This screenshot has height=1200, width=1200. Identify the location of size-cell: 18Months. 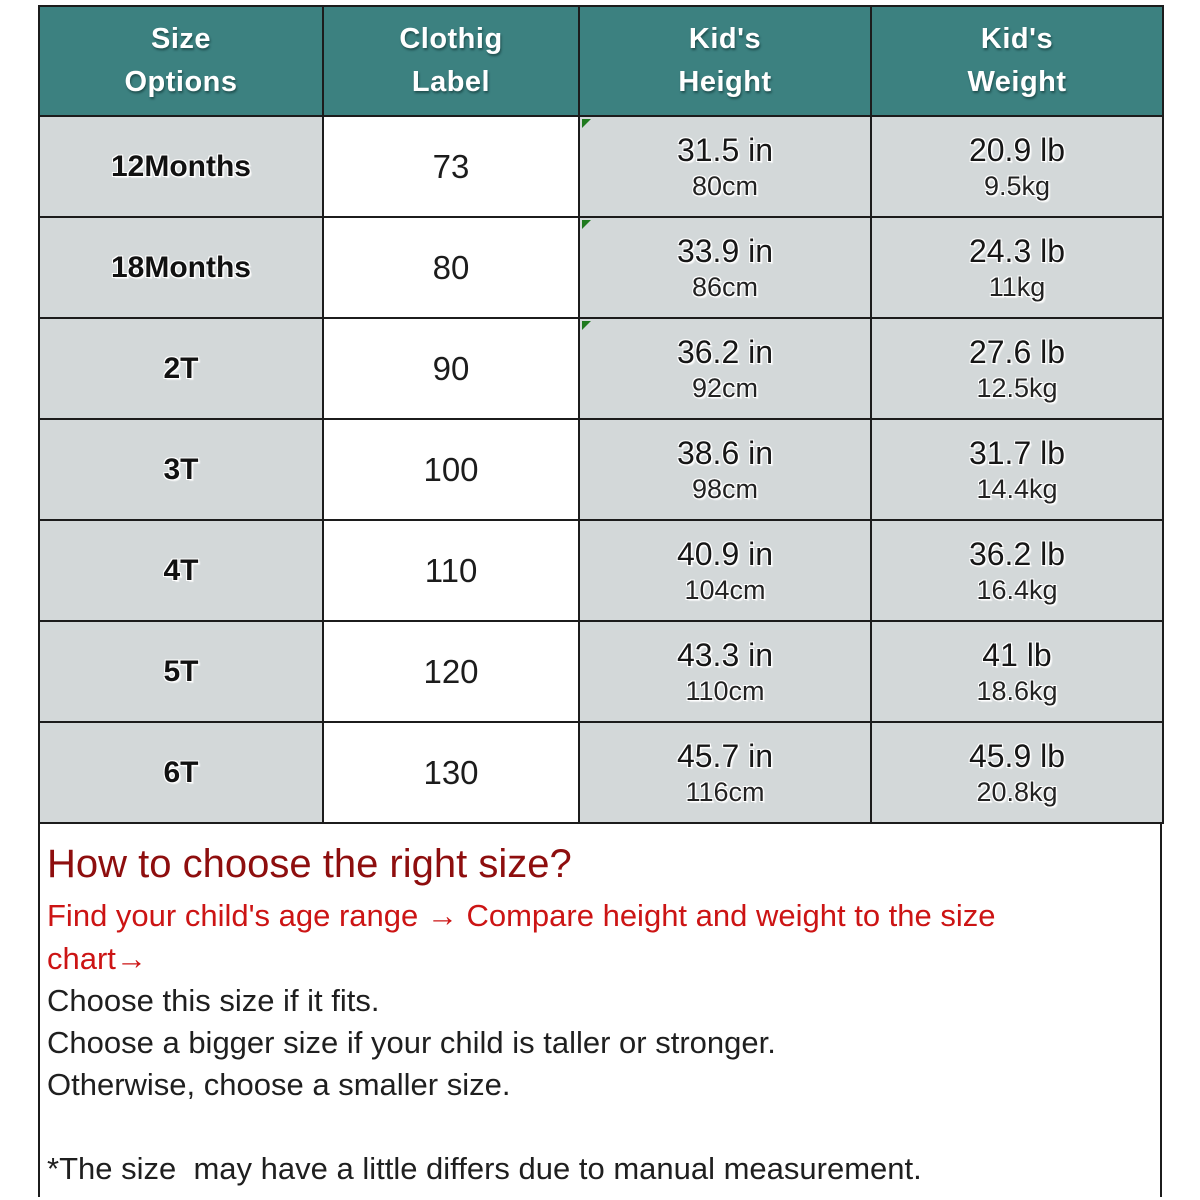
(181, 267).